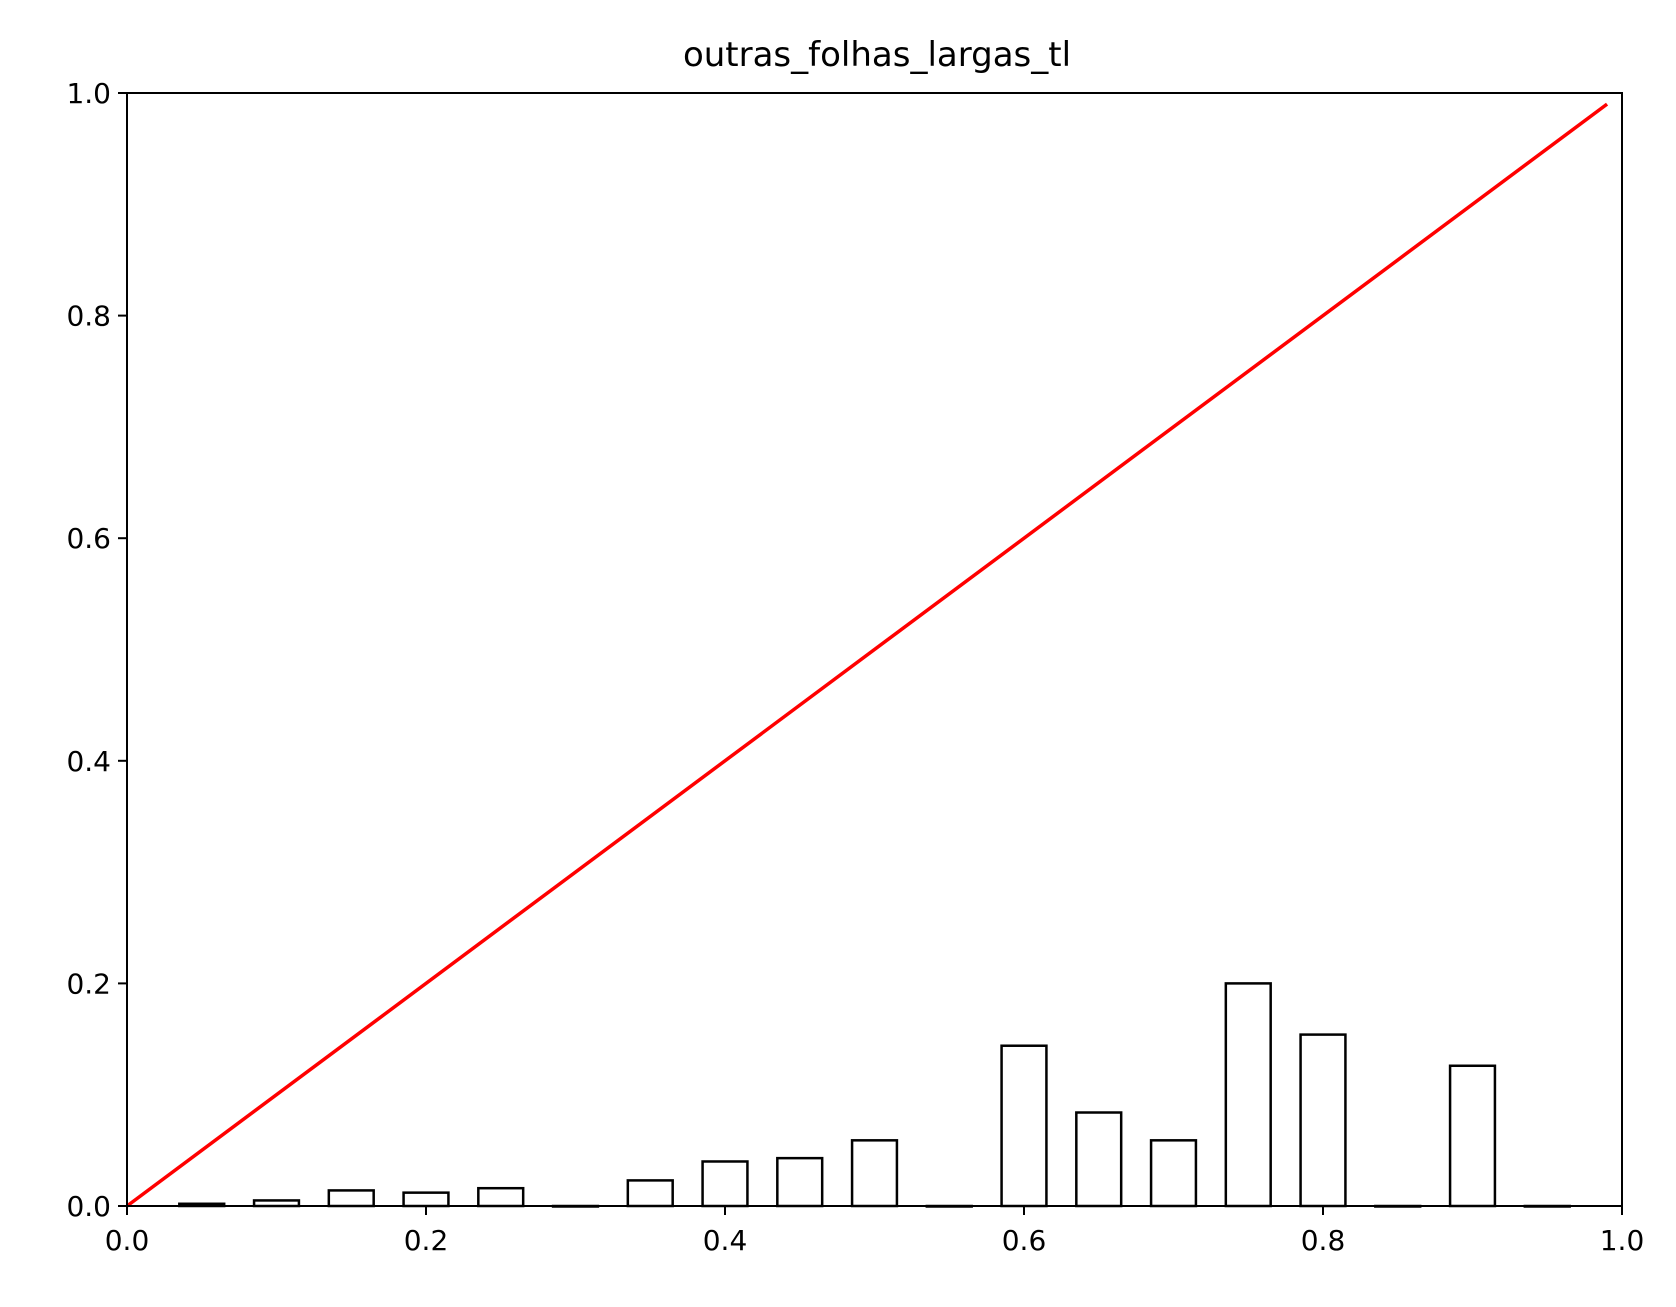  What do you see at coordinates (1323, 1240) in the screenshot?
I see `x-tick-label-4: 0.8` at bounding box center [1323, 1240].